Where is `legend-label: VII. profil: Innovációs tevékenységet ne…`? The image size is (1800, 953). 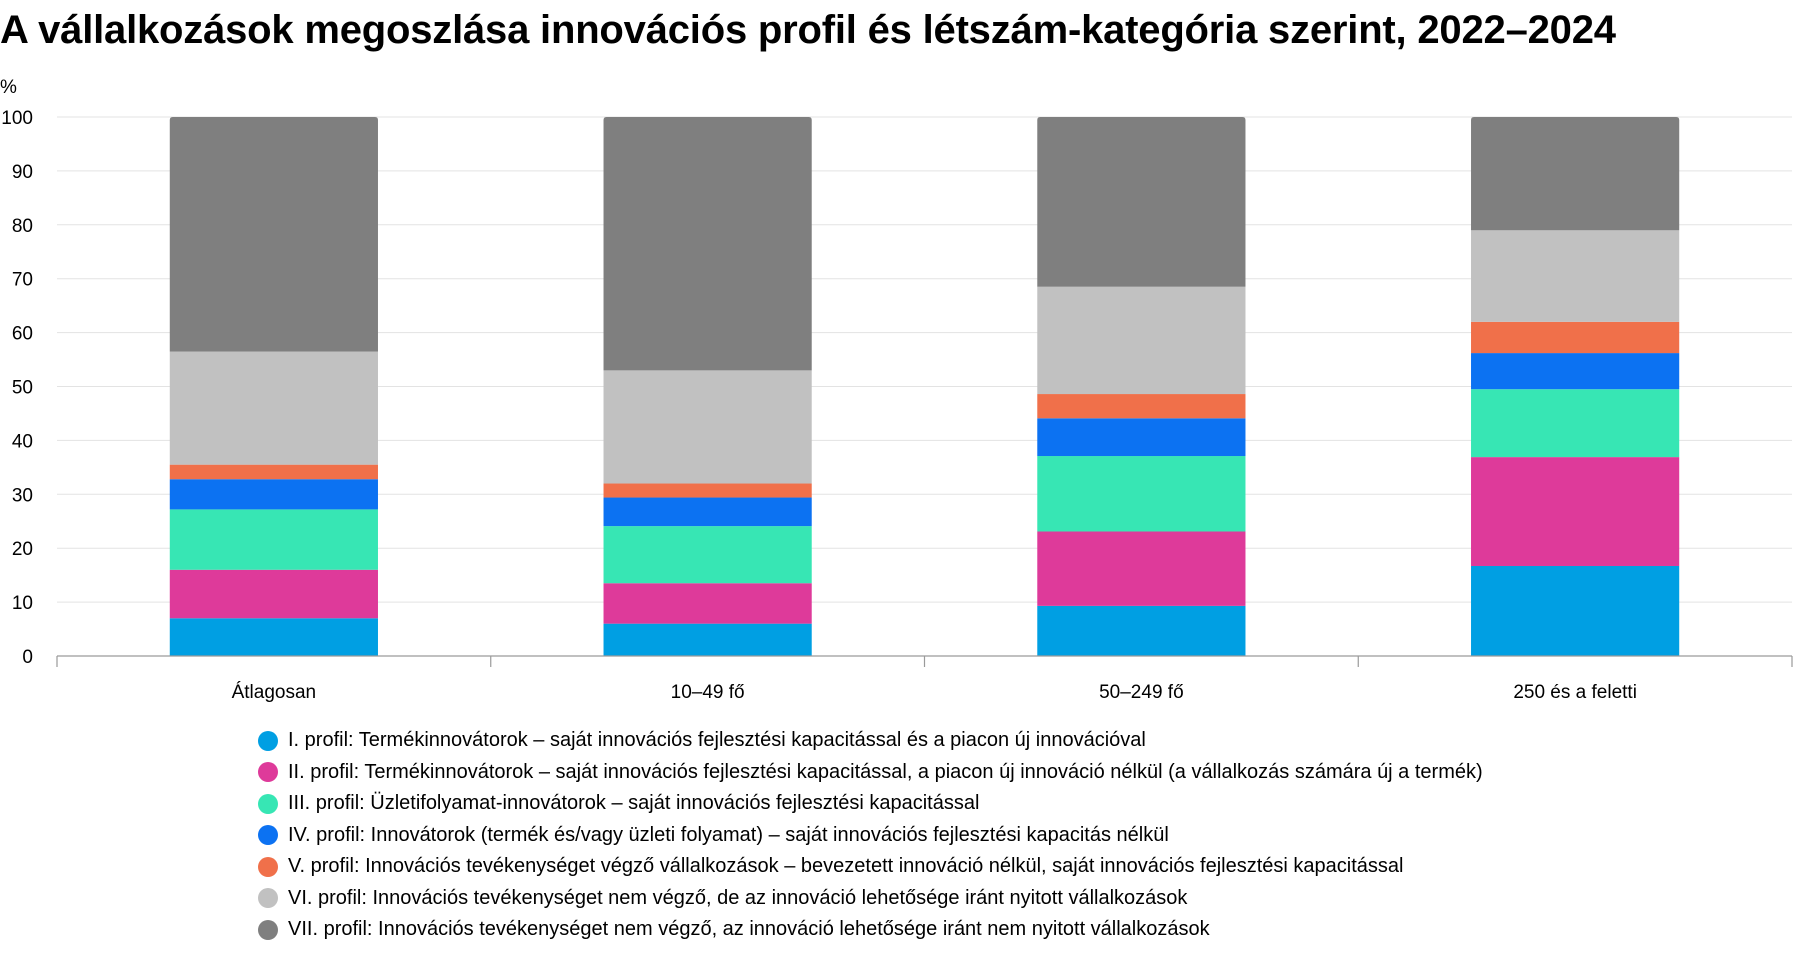
legend-label: VII. profil: Innovációs tevékenységet ne… is located at coordinates (749, 929).